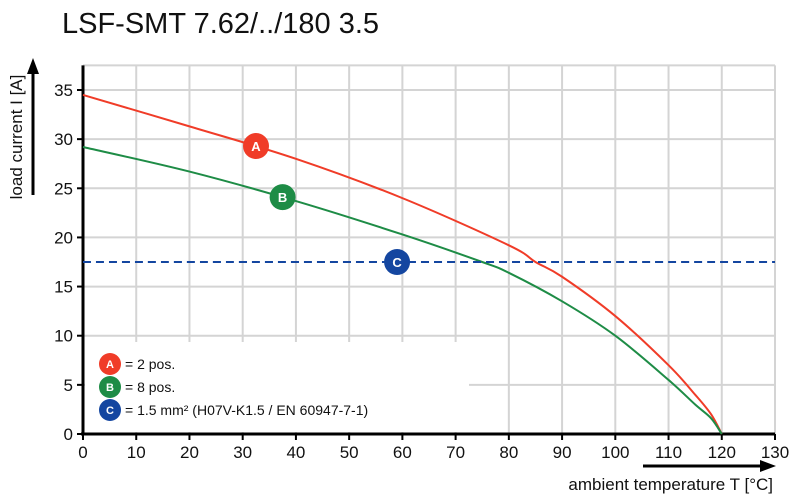 The height and width of the screenshot is (500, 800). I want to click on marker-A: A, so click(256, 146).